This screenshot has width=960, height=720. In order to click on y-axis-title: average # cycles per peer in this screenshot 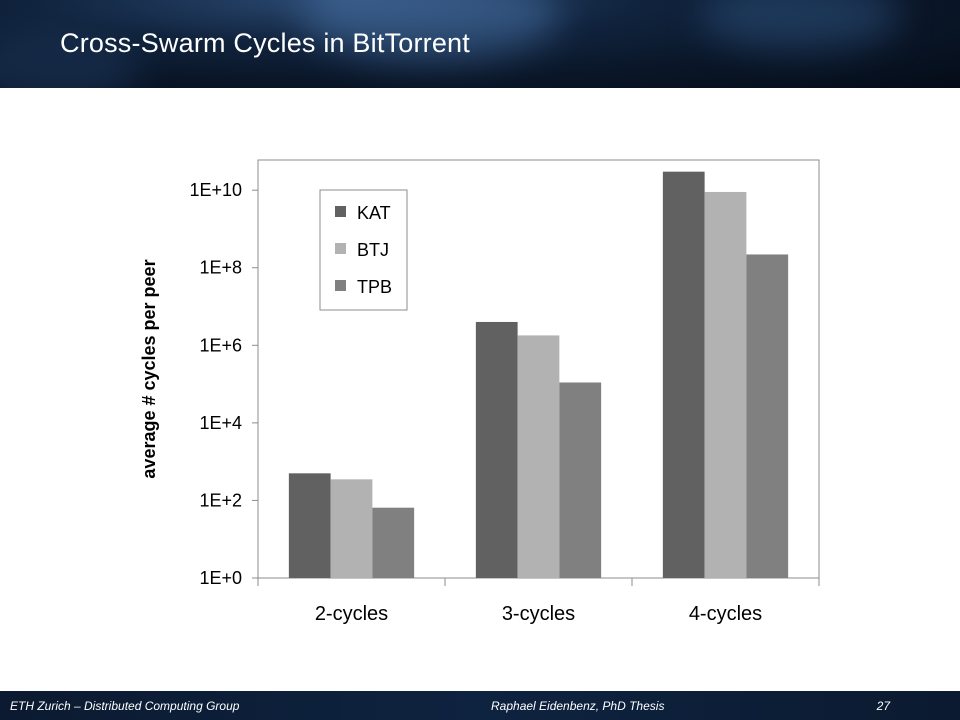, I will do `click(149, 368)`.